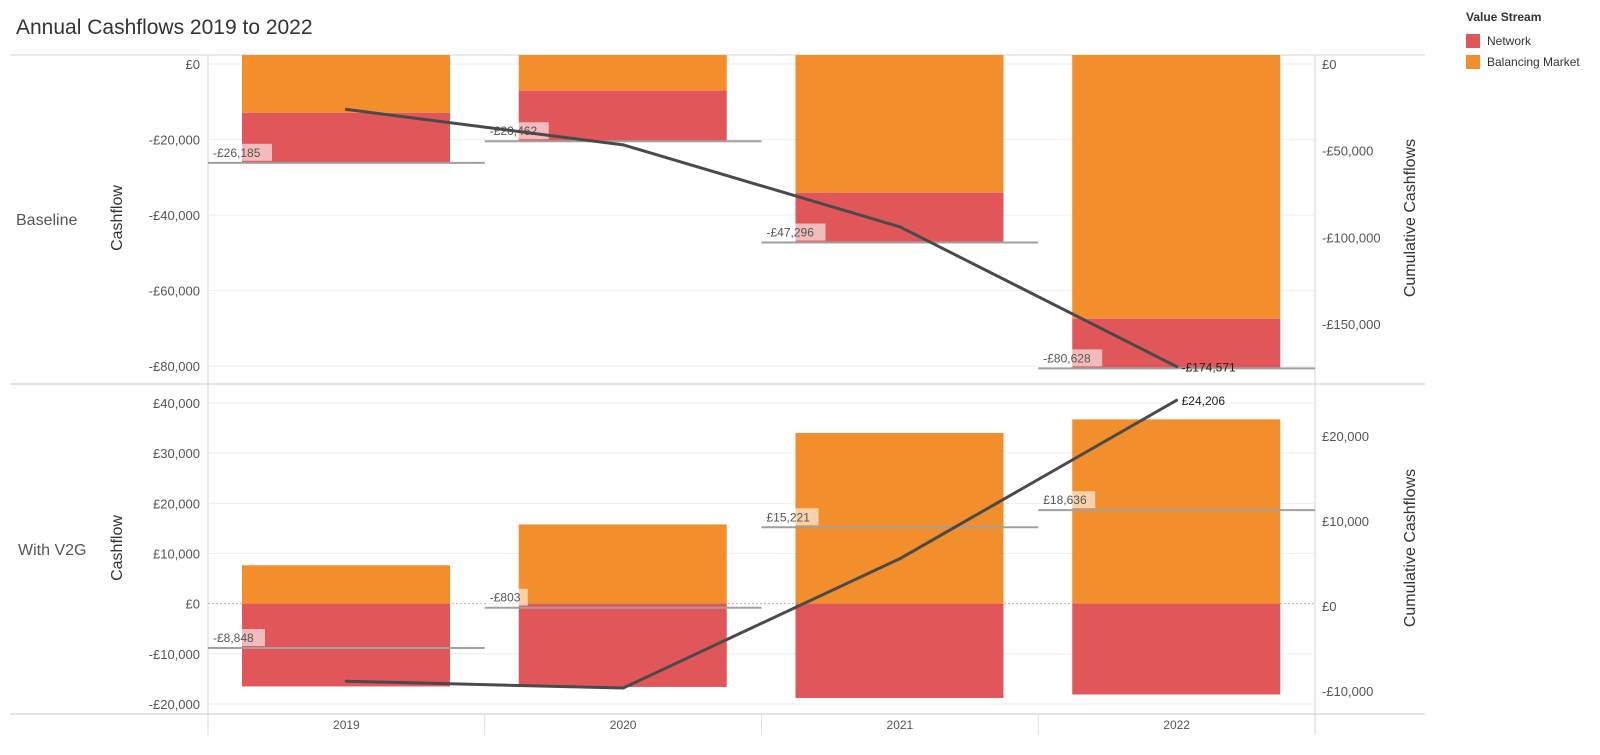  I want to click on y2-tick-label: -£10,000, so click(1347, 691).